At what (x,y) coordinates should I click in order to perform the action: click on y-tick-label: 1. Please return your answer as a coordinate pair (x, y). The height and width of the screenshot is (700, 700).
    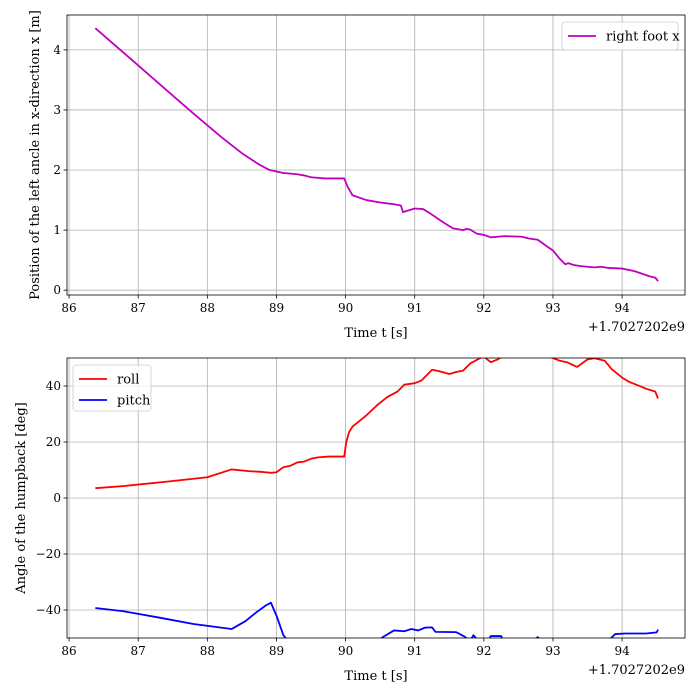
    Looking at the image, I should click on (57, 230).